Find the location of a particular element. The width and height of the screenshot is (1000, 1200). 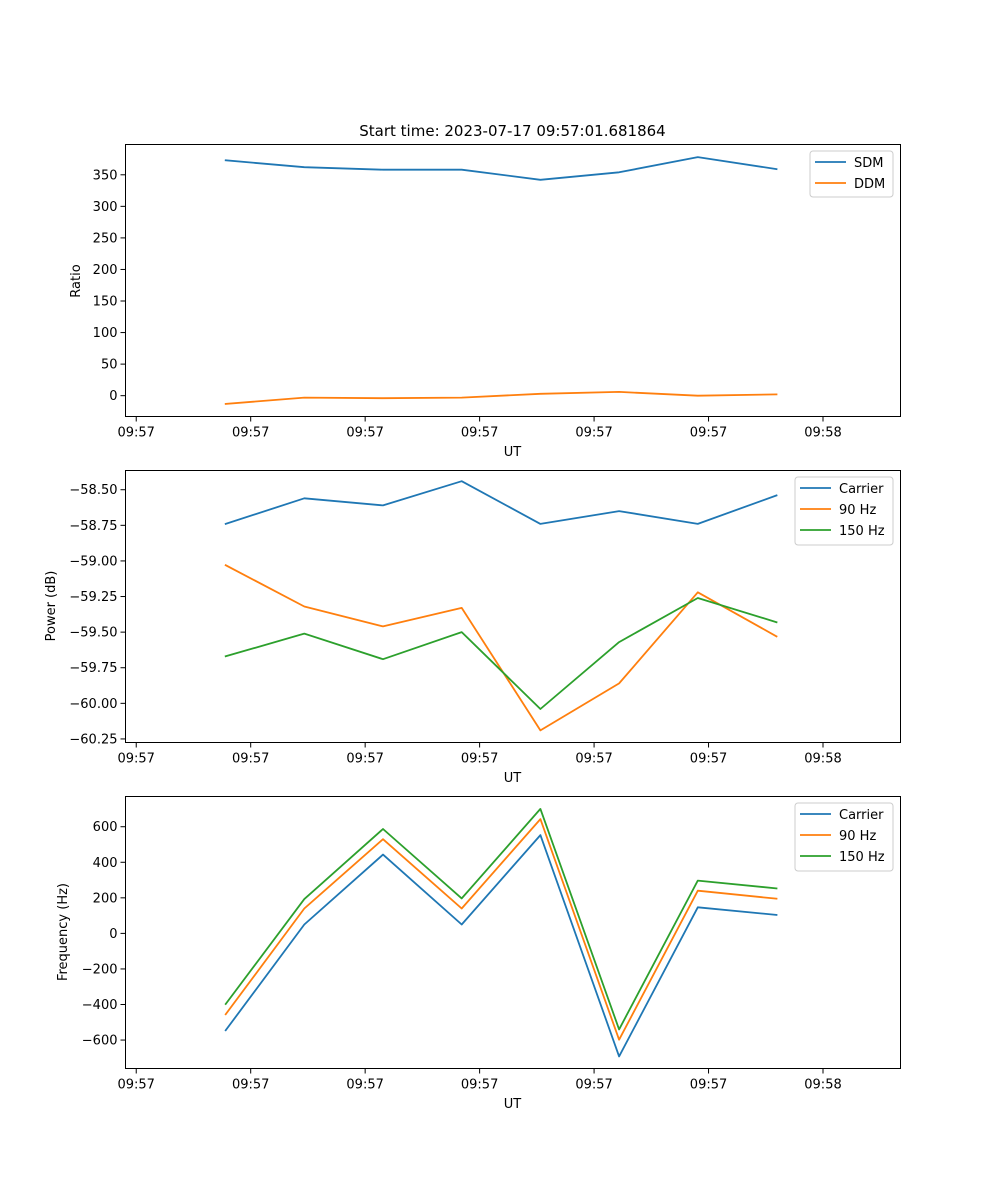

frequency-x-label: UT is located at coordinates (513, 1104).